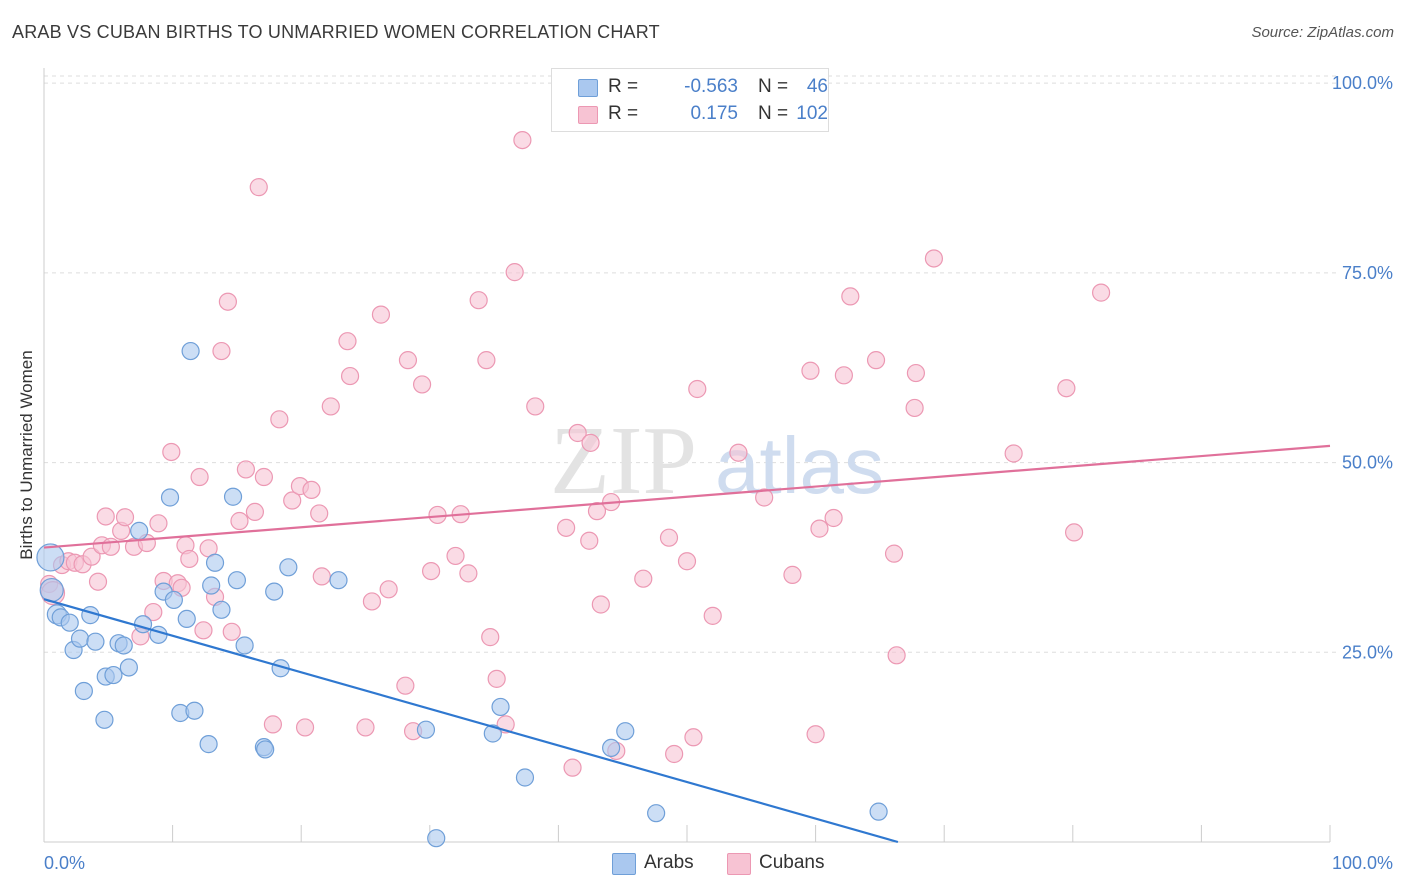  What do you see at coordinates (739, 864) in the screenshot?
I see `cubans-legend-swatch` at bounding box center [739, 864].